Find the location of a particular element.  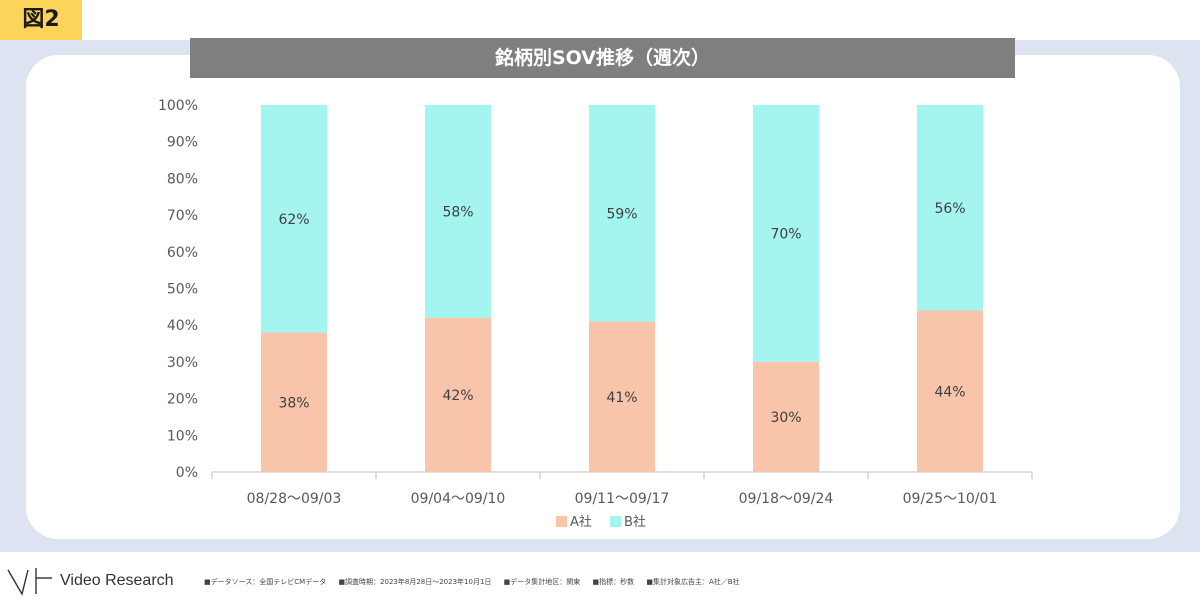

chart-title: 銘柄別SOV推移（週次） is located at coordinates (602, 58).